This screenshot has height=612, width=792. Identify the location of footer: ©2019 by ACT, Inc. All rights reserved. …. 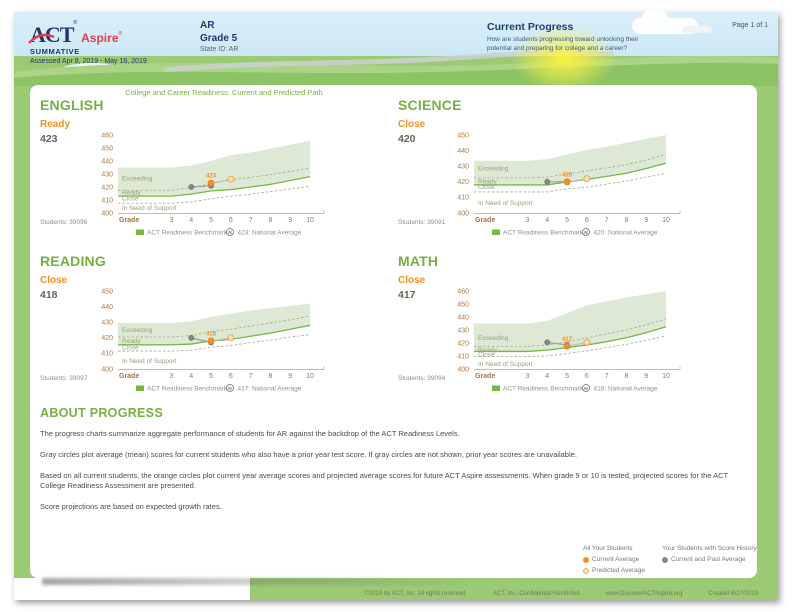
(504, 594).